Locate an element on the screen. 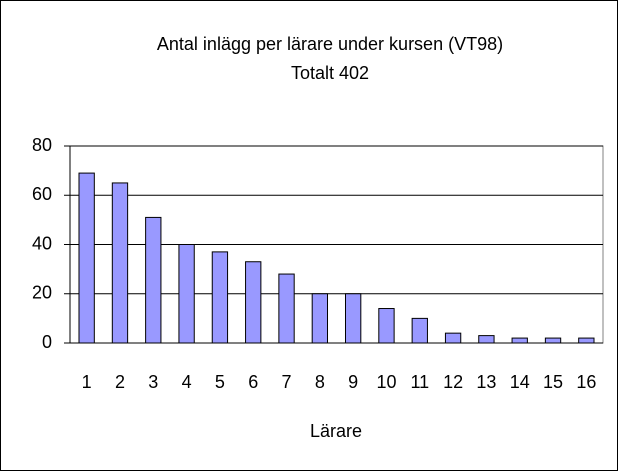 The height and width of the screenshot is (472, 619). y-tick-label: 40 is located at coordinates (42, 243).